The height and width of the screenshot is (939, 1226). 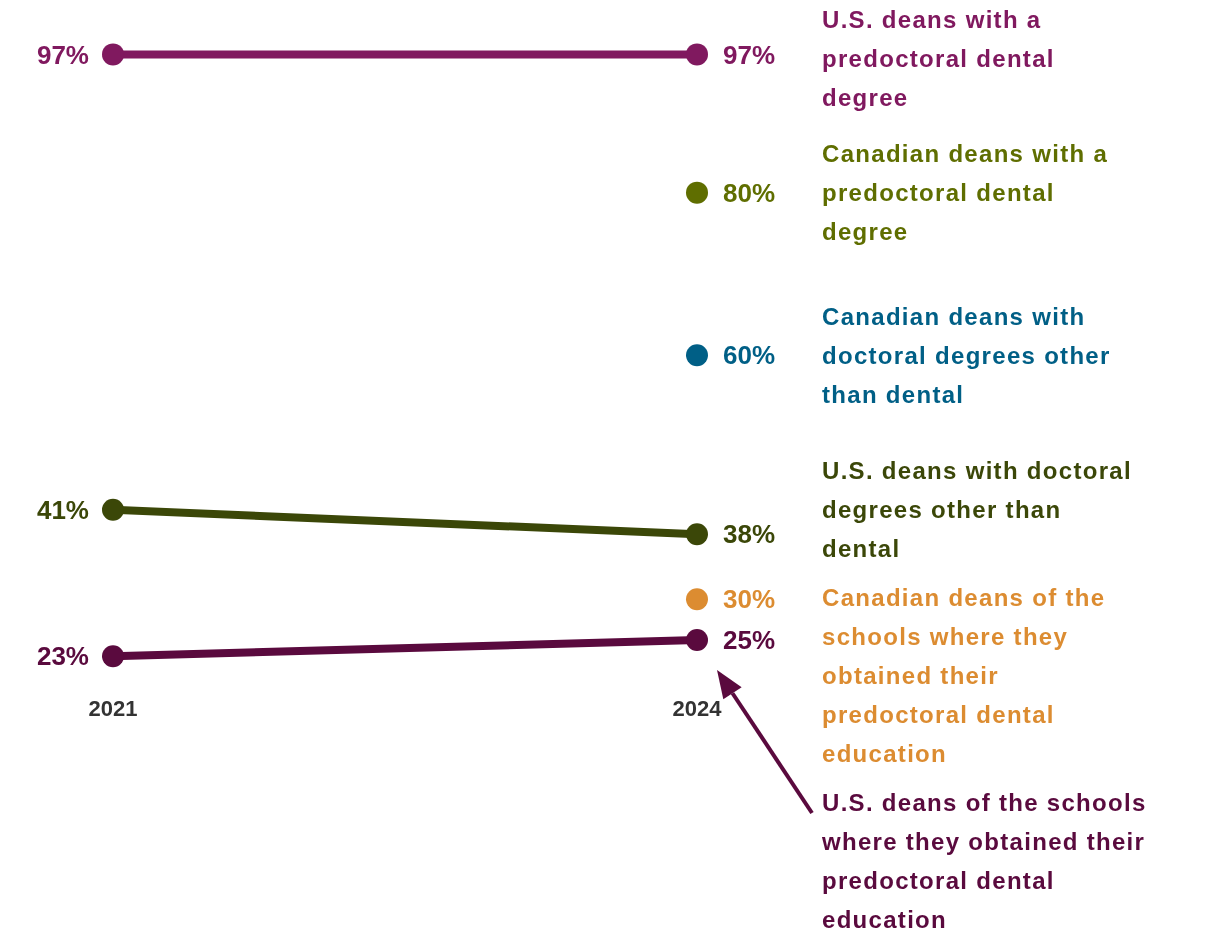 I want to click on text: U.S. deans with doctoral degrees other than dental, so click(x=977, y=510).